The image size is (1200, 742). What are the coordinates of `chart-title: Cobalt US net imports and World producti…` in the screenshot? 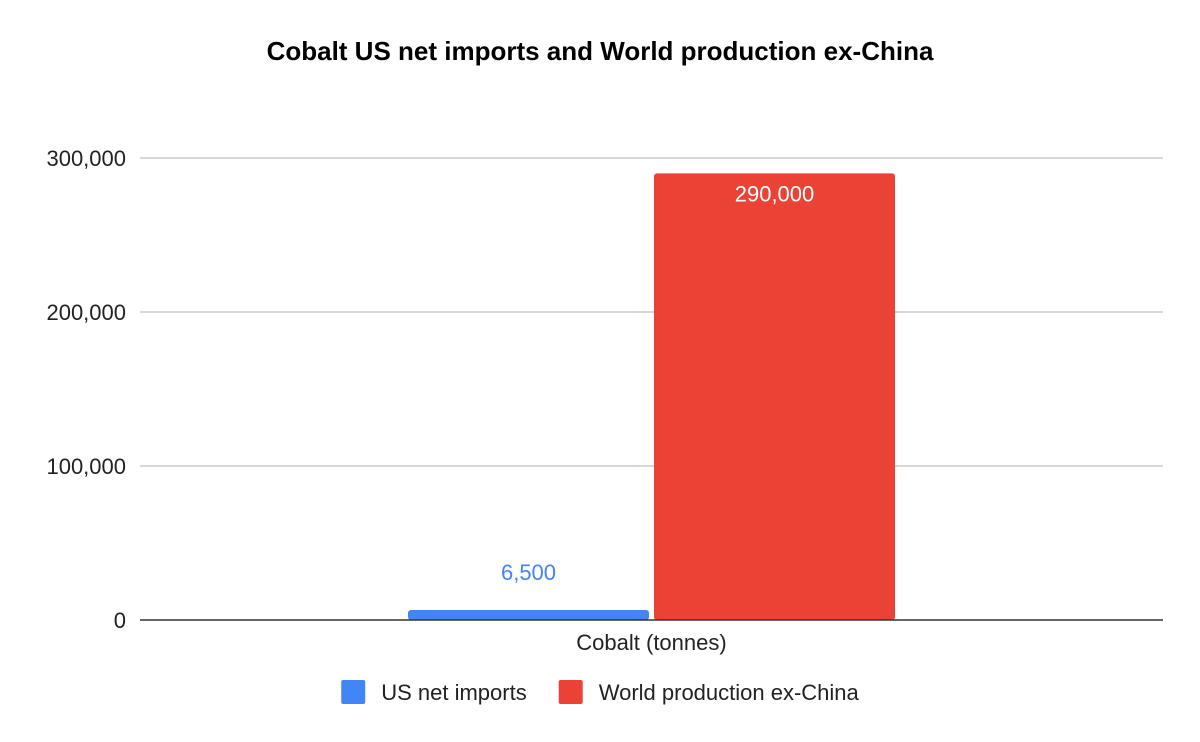 It's located at (600, 51).